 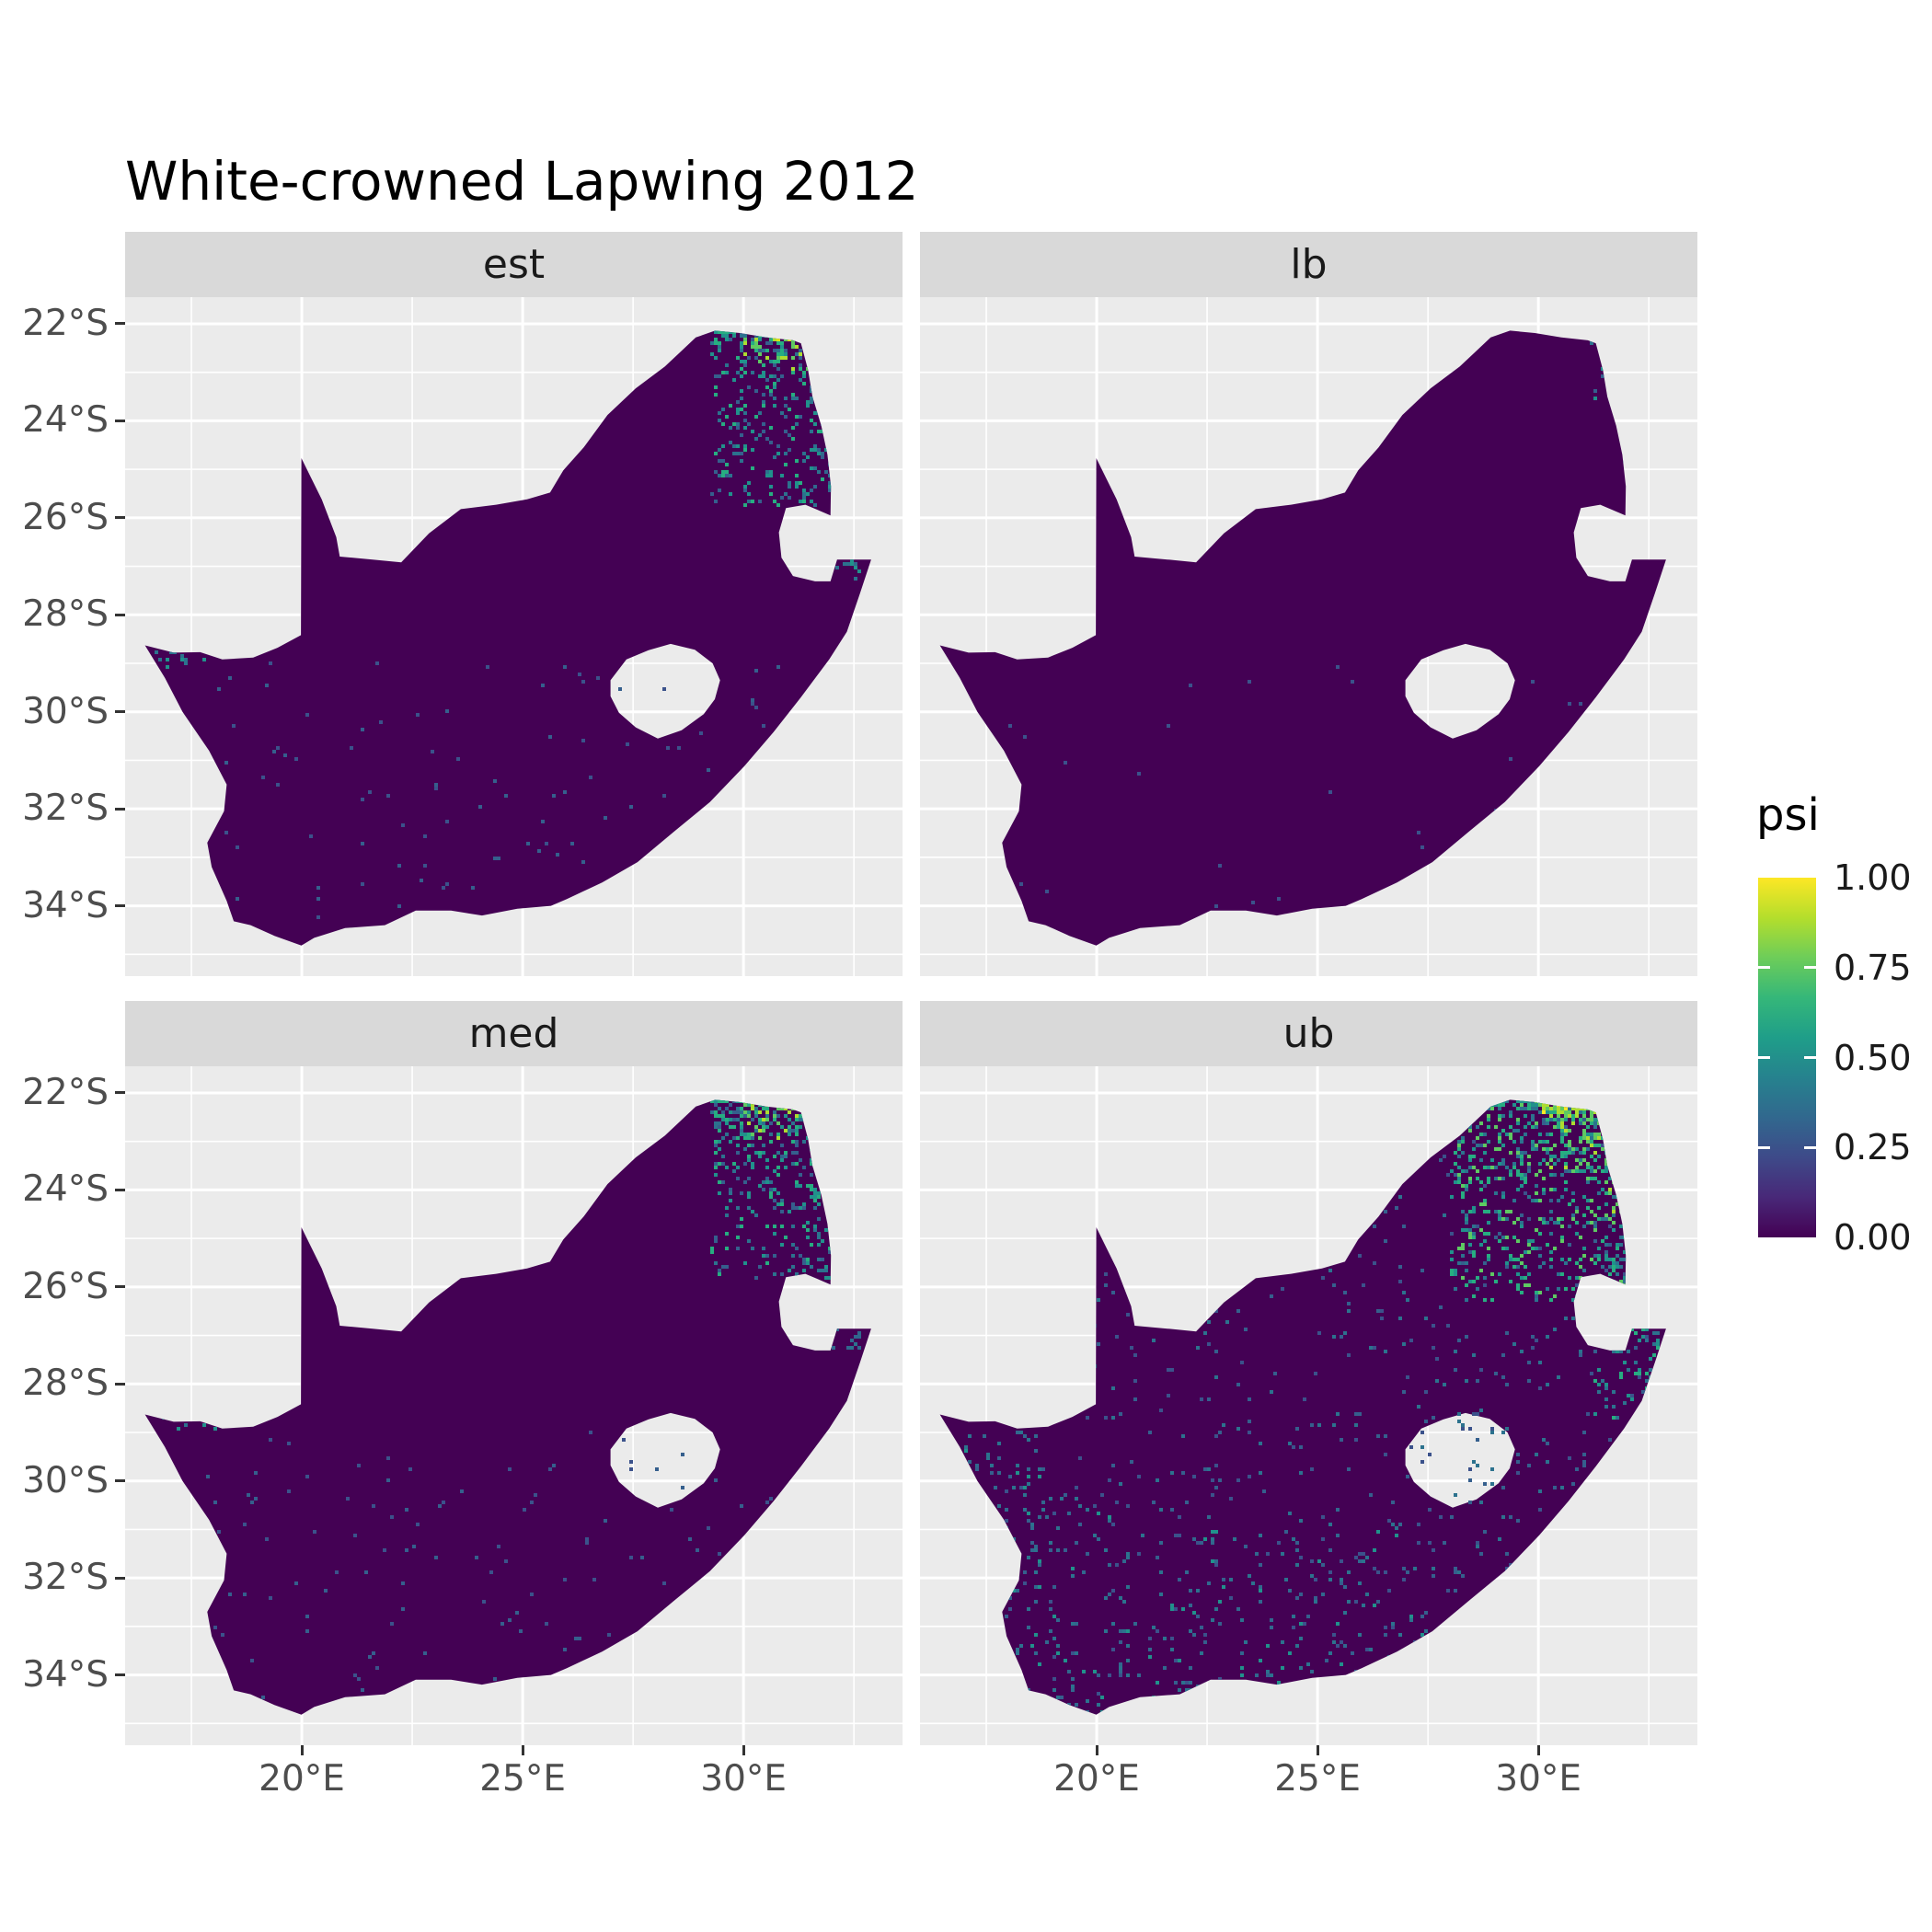 I want to click on legend-break-label: 1.00, so click(x=1873, y=877).